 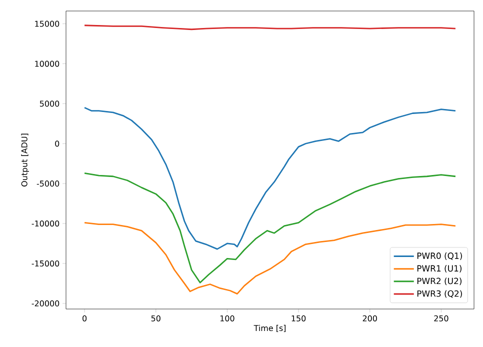 I want to click on legend-label: PWR3 (Q2), so click(x=439, y=294).